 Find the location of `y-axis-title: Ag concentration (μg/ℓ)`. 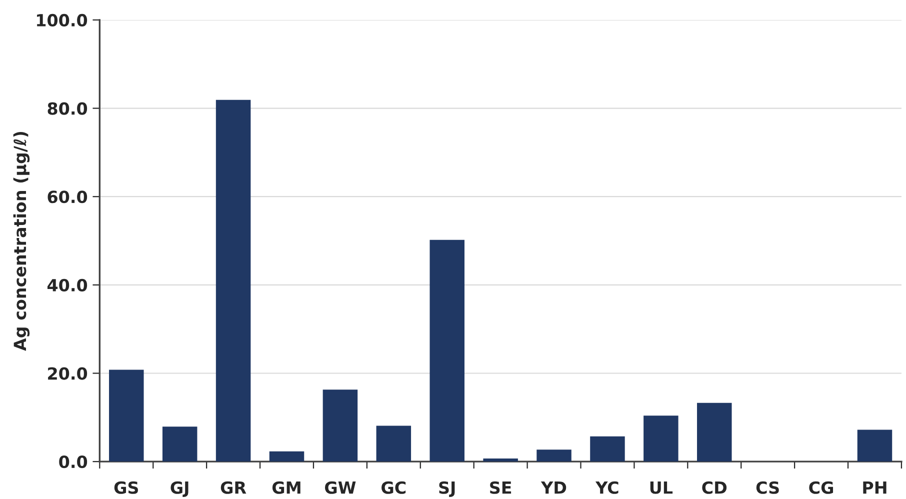

y-axis-title: Ag concentration (μg/ℓ) is located at coordinates (21, 241).